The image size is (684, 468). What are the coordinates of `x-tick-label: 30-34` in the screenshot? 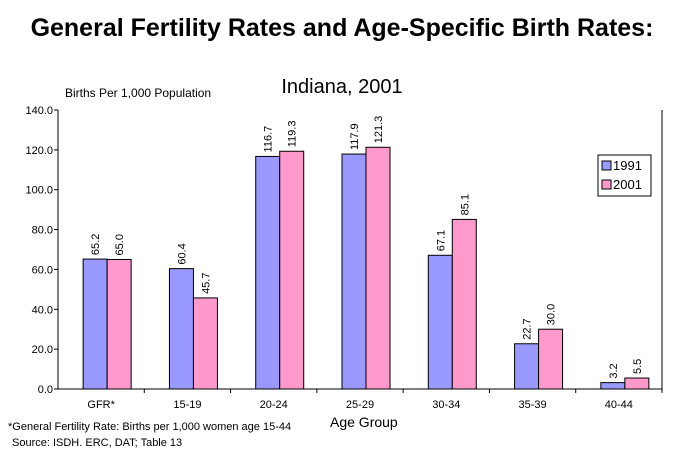 It's located at (446, 405).